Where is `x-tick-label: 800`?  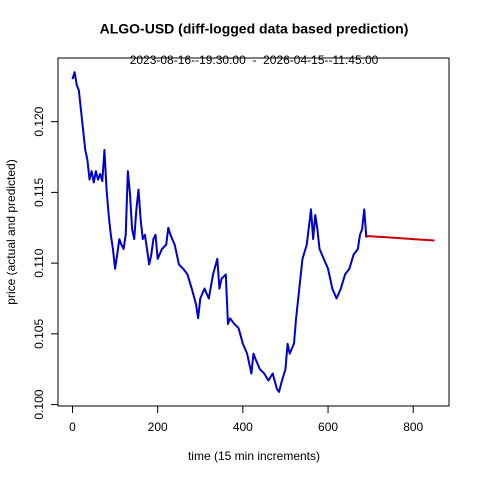 x-tick-label: 800 is located at coordinates (413, 427).